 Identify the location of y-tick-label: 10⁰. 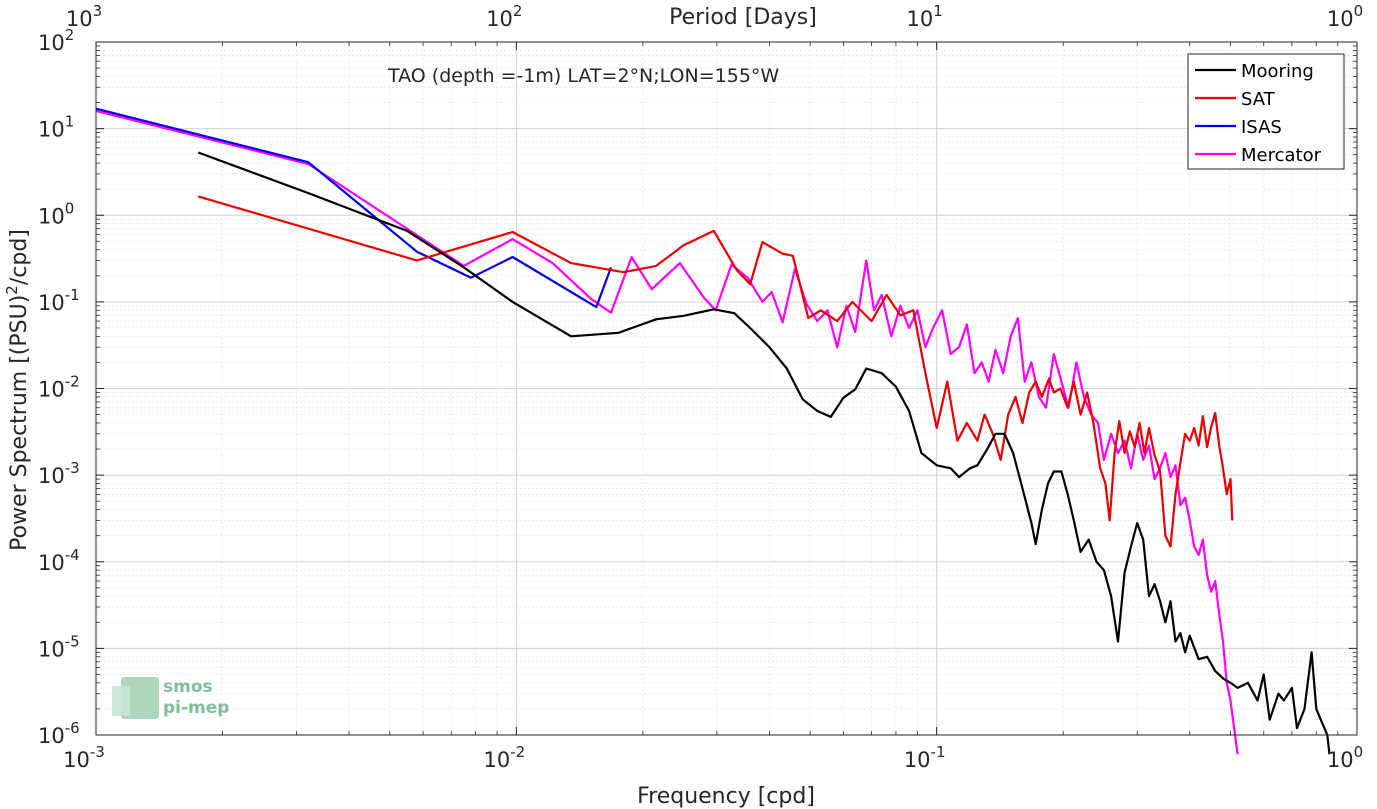
(56, 213).